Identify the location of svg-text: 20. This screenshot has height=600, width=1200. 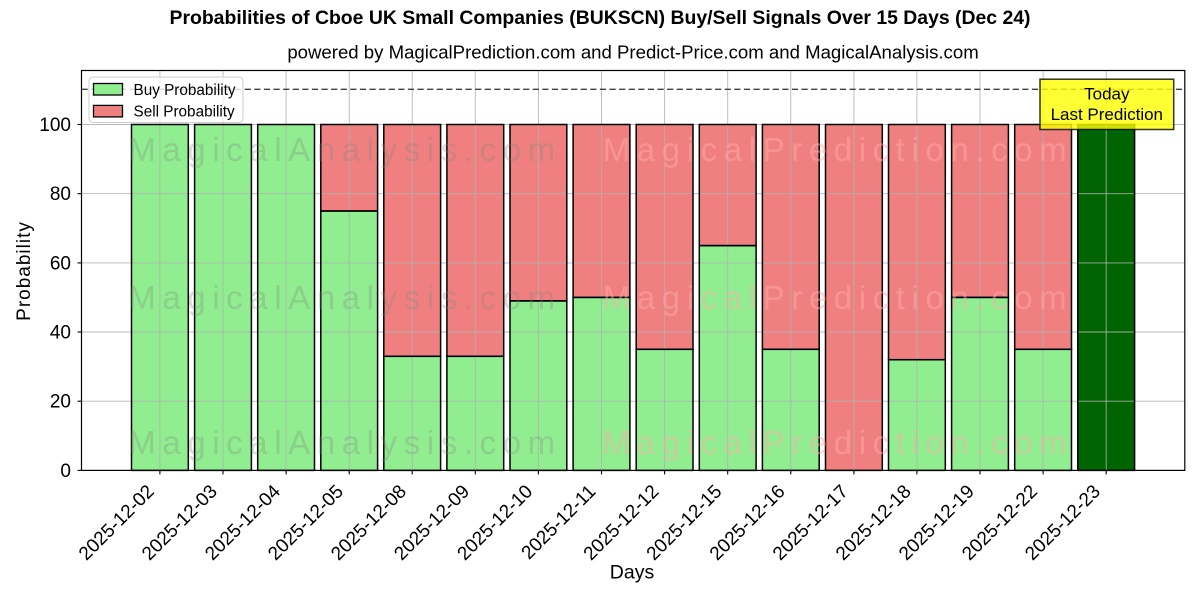
(60, 402).